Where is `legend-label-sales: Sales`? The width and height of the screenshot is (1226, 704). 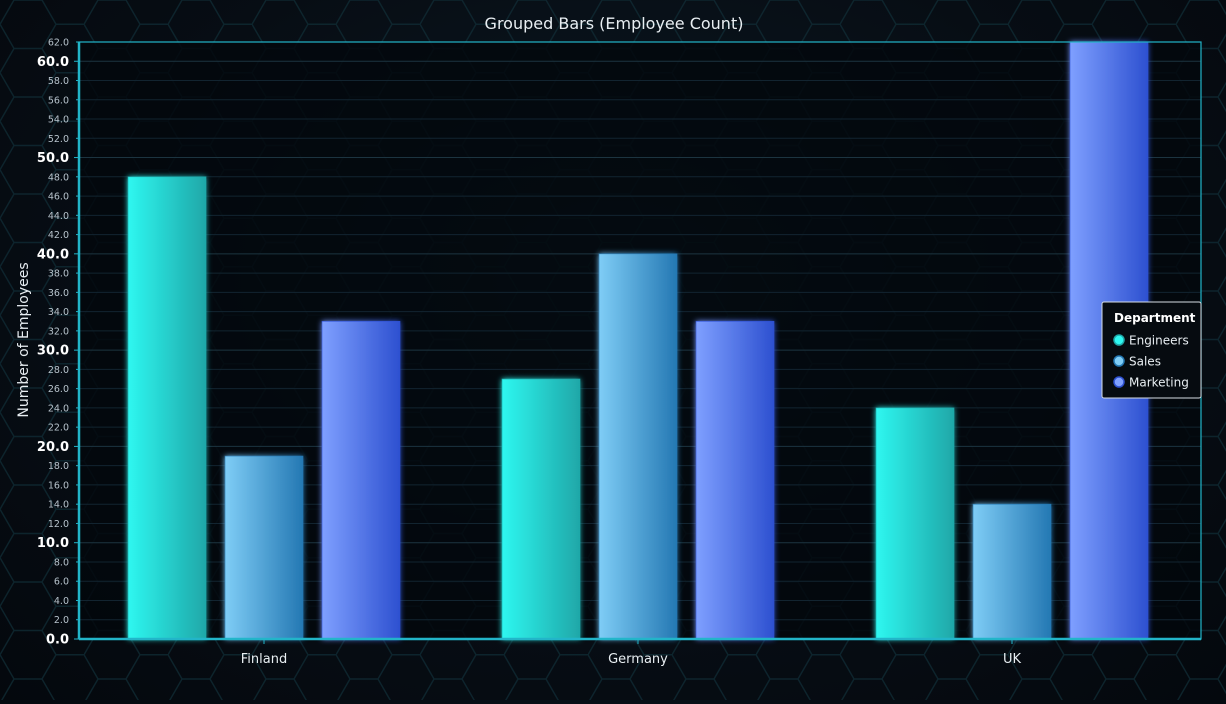
legend-label-sales: Sales is located at coordinates (1145, 362).